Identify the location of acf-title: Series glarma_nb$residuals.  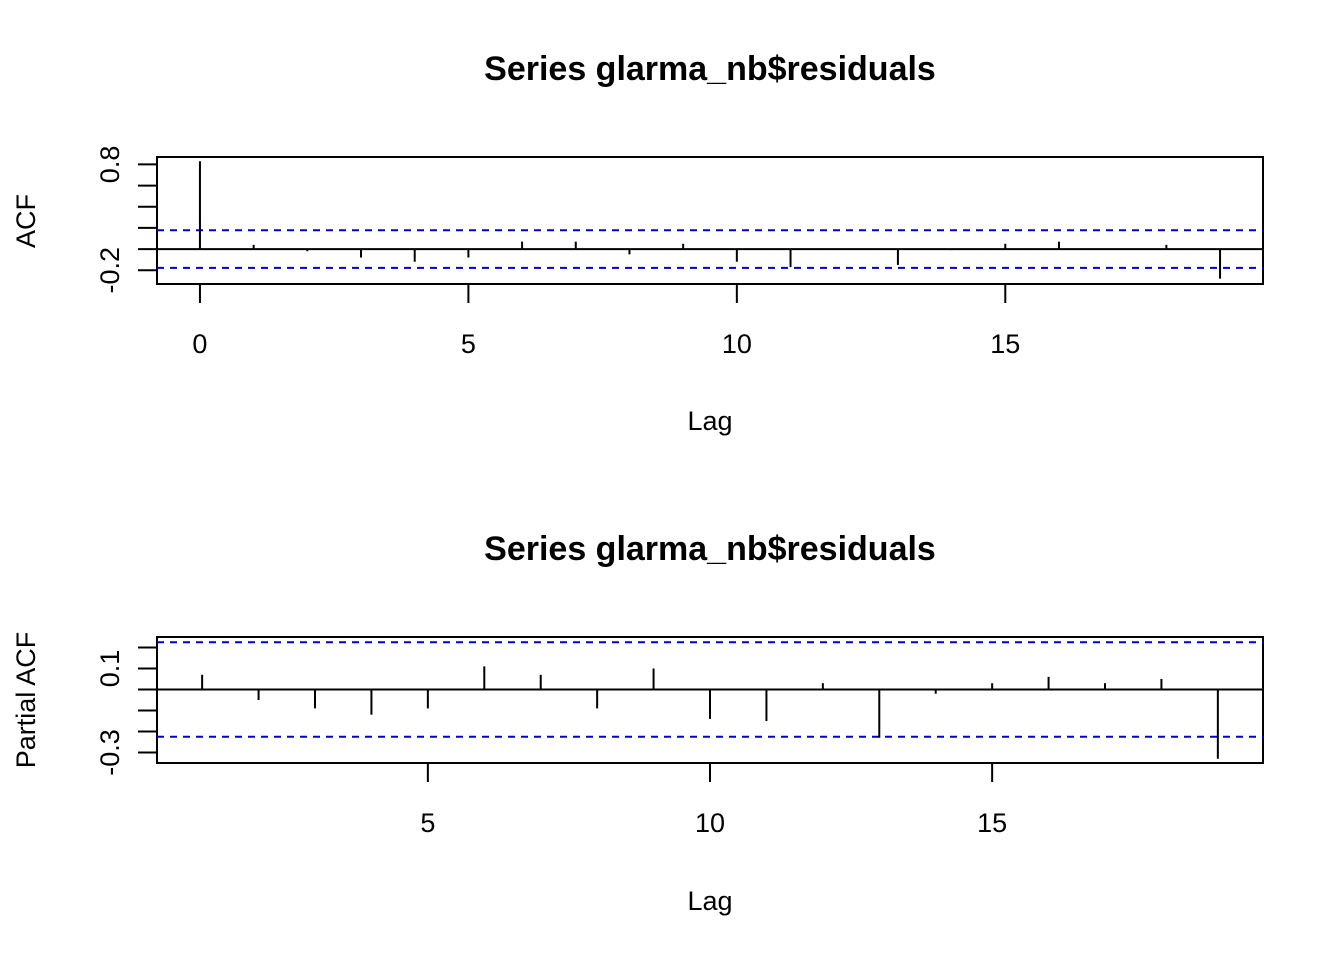
(710, 69).